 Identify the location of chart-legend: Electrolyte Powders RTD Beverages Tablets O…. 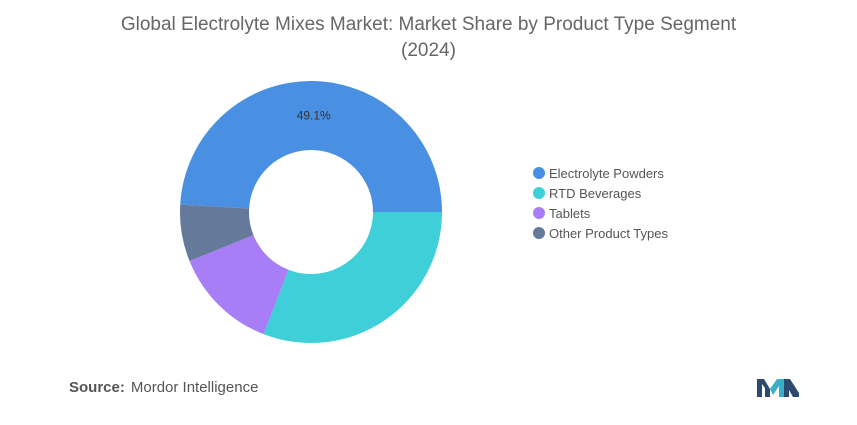
(600, 203).